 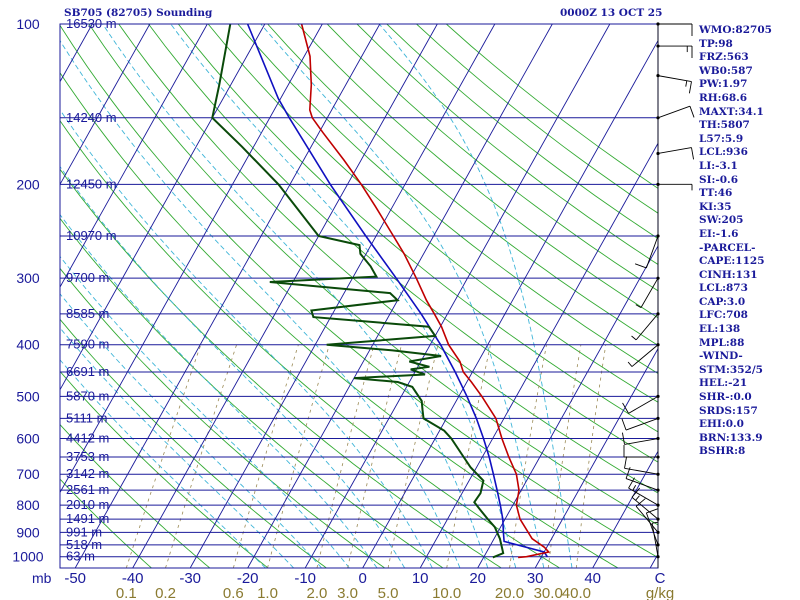 I want to click on height-label: 3753 m, so click(x=87, y=456).